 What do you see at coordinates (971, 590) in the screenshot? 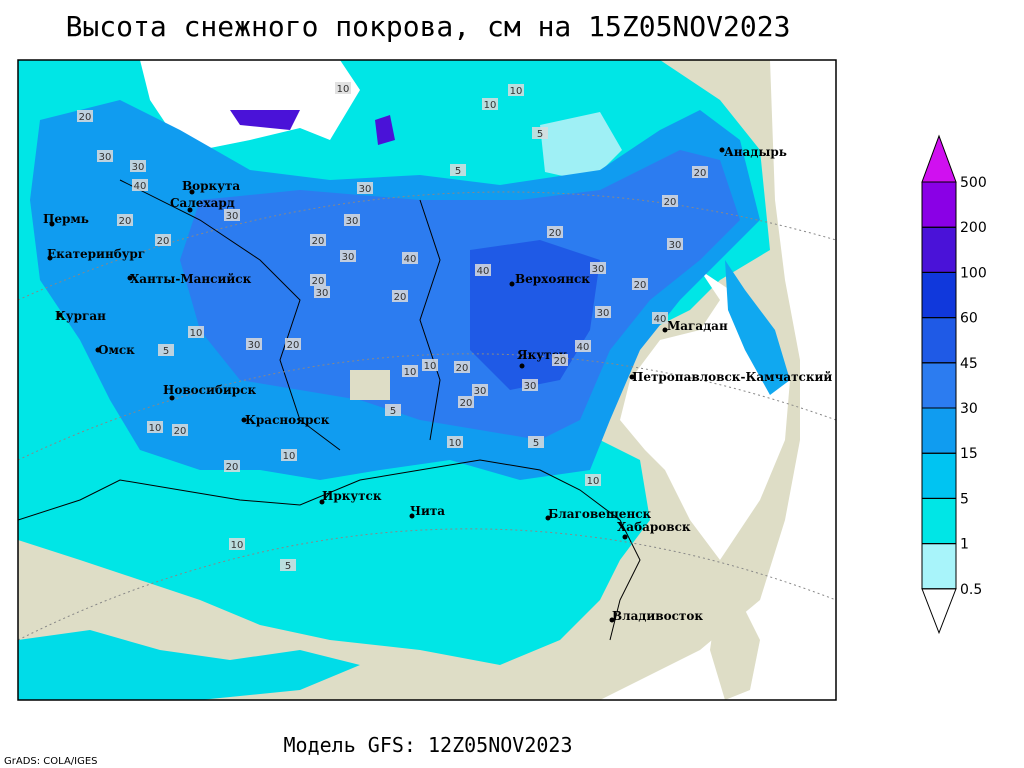
I see `legend-label: 0.5` at bounding box center [971, 590].